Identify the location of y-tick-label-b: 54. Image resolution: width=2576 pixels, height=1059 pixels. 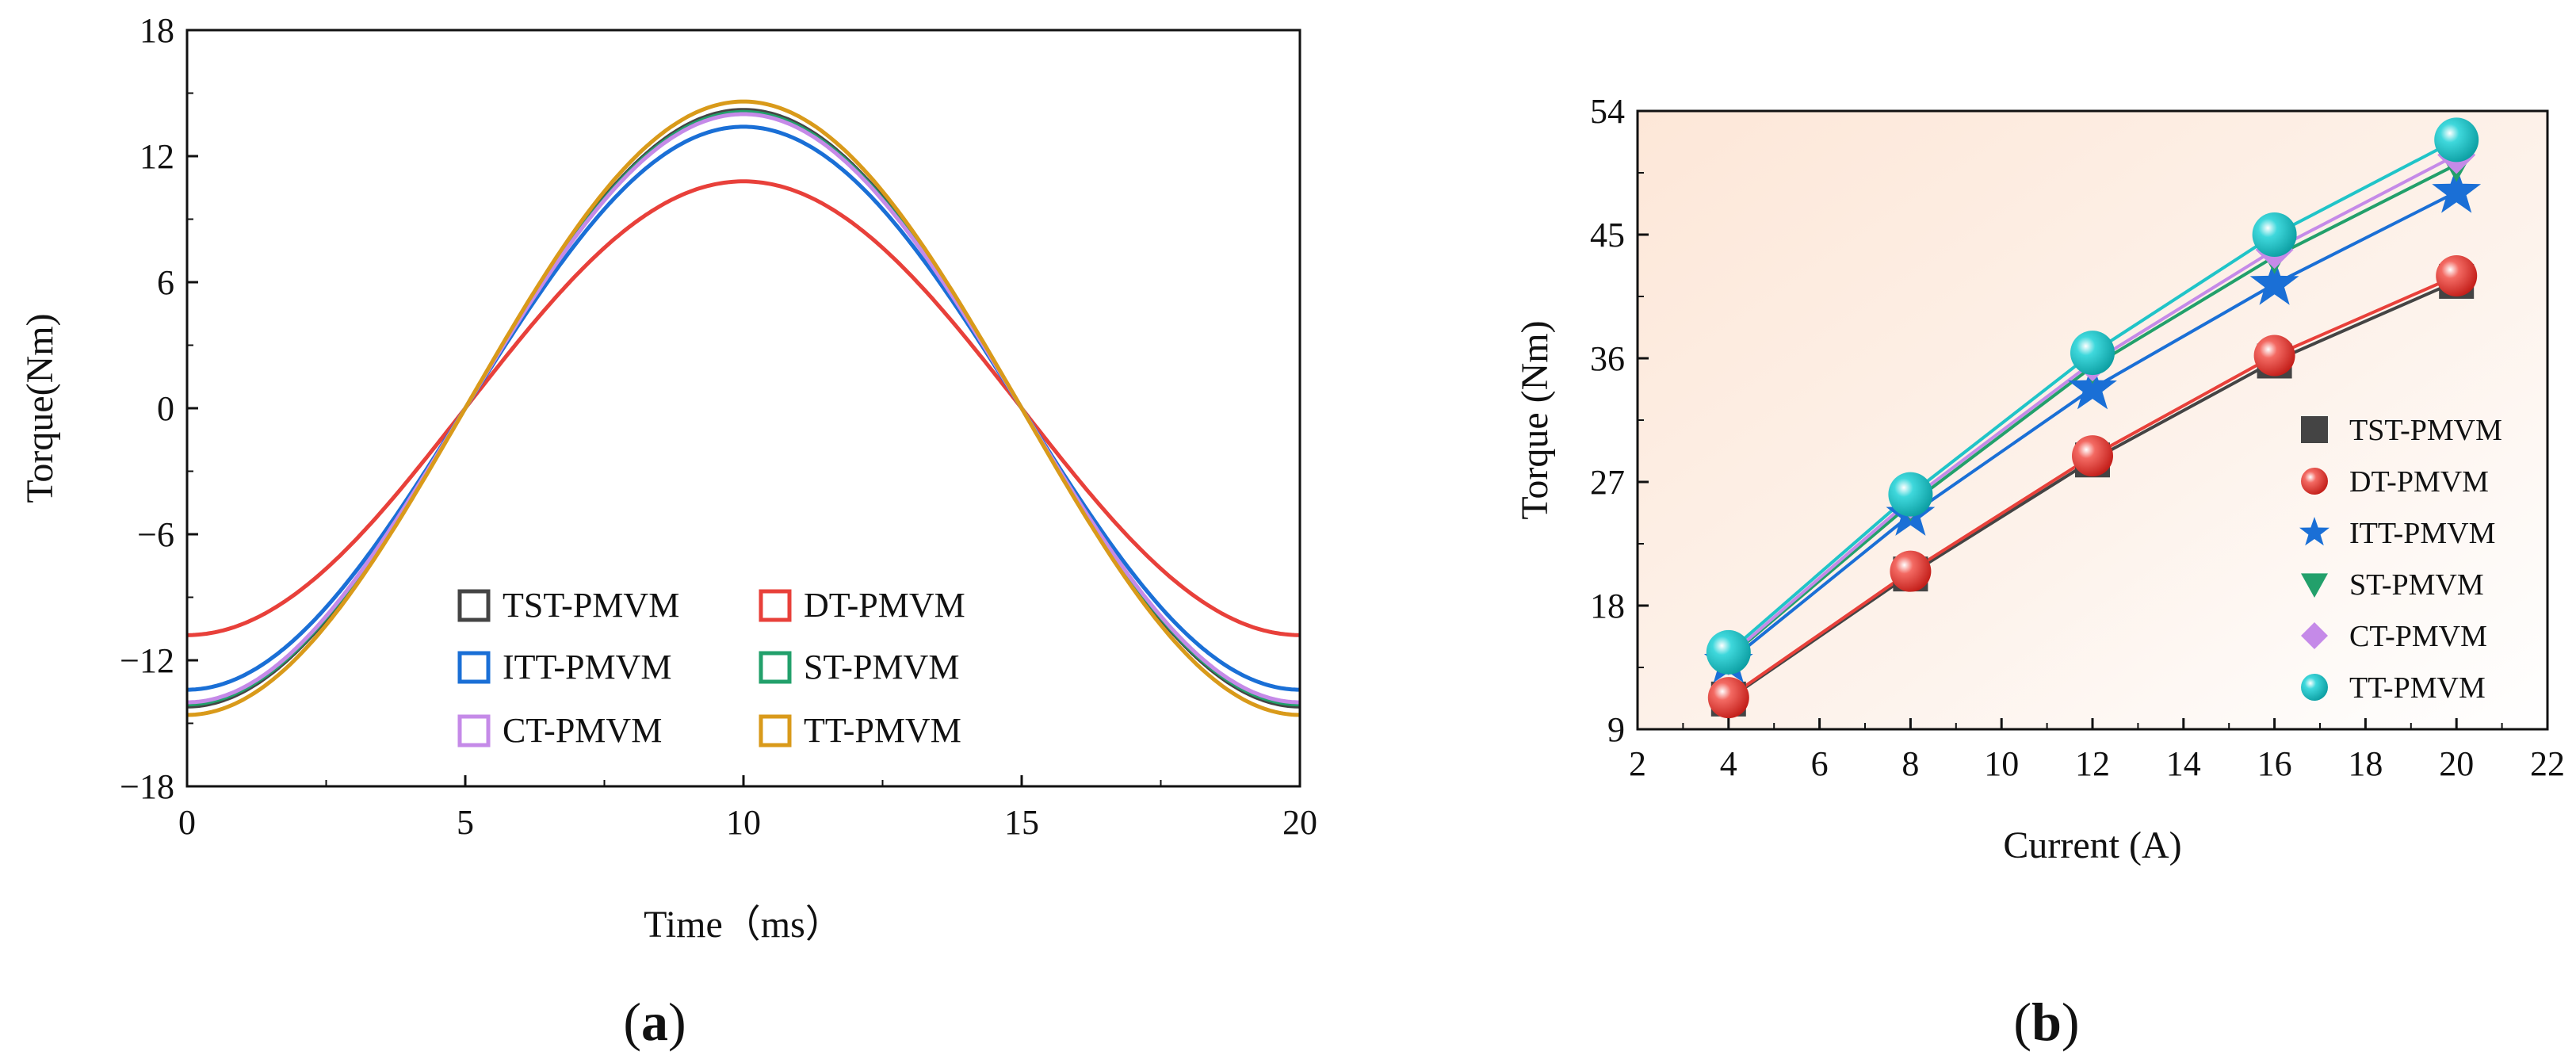
(1607, 111).